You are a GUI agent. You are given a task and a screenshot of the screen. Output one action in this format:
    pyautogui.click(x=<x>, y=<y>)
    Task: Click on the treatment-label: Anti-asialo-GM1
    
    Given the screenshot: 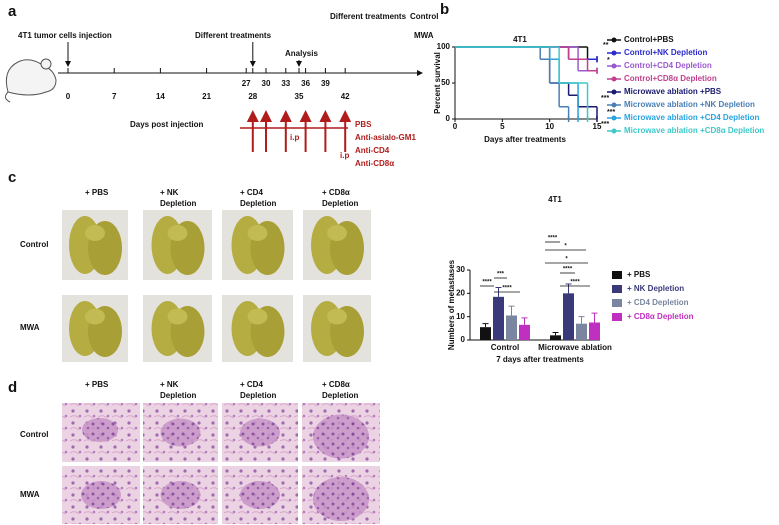 What is the action you would take?
    pyautogui.click(x=385, y=137)
    